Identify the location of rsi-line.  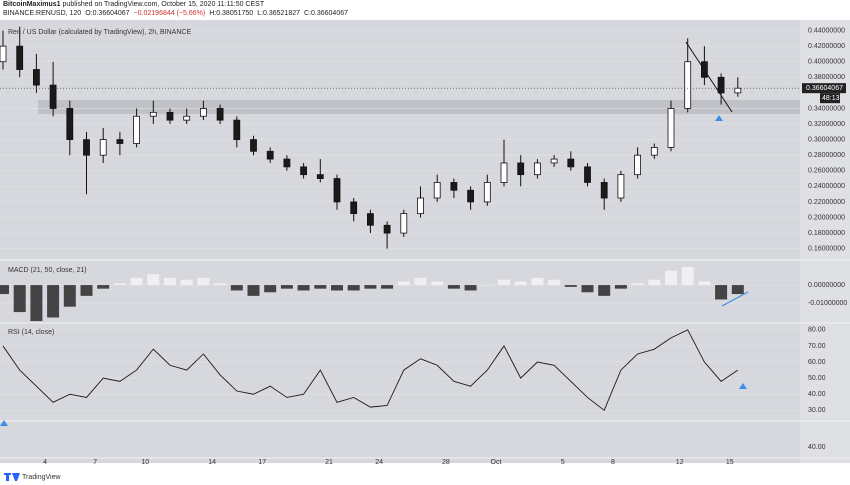
(370, 370).